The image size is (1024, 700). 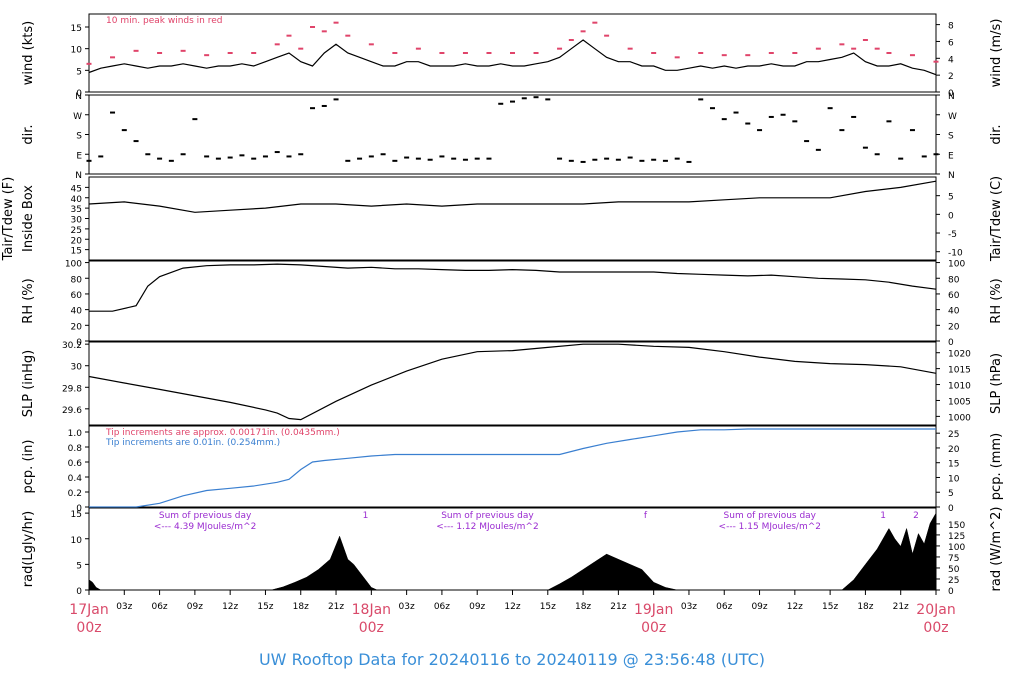 What do you see at coordinates (301, 607) in the screenshot?
I see `x-tick-label: 18z` at bounding box center [301, 607].